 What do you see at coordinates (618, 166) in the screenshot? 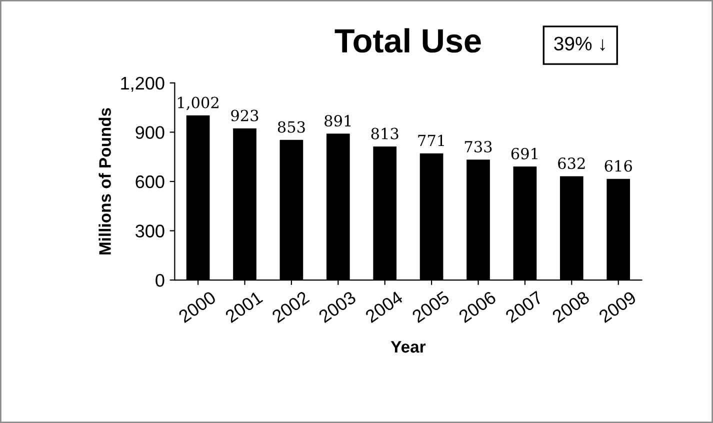
I see `data-label: 616` at bounding box center [618, 166].